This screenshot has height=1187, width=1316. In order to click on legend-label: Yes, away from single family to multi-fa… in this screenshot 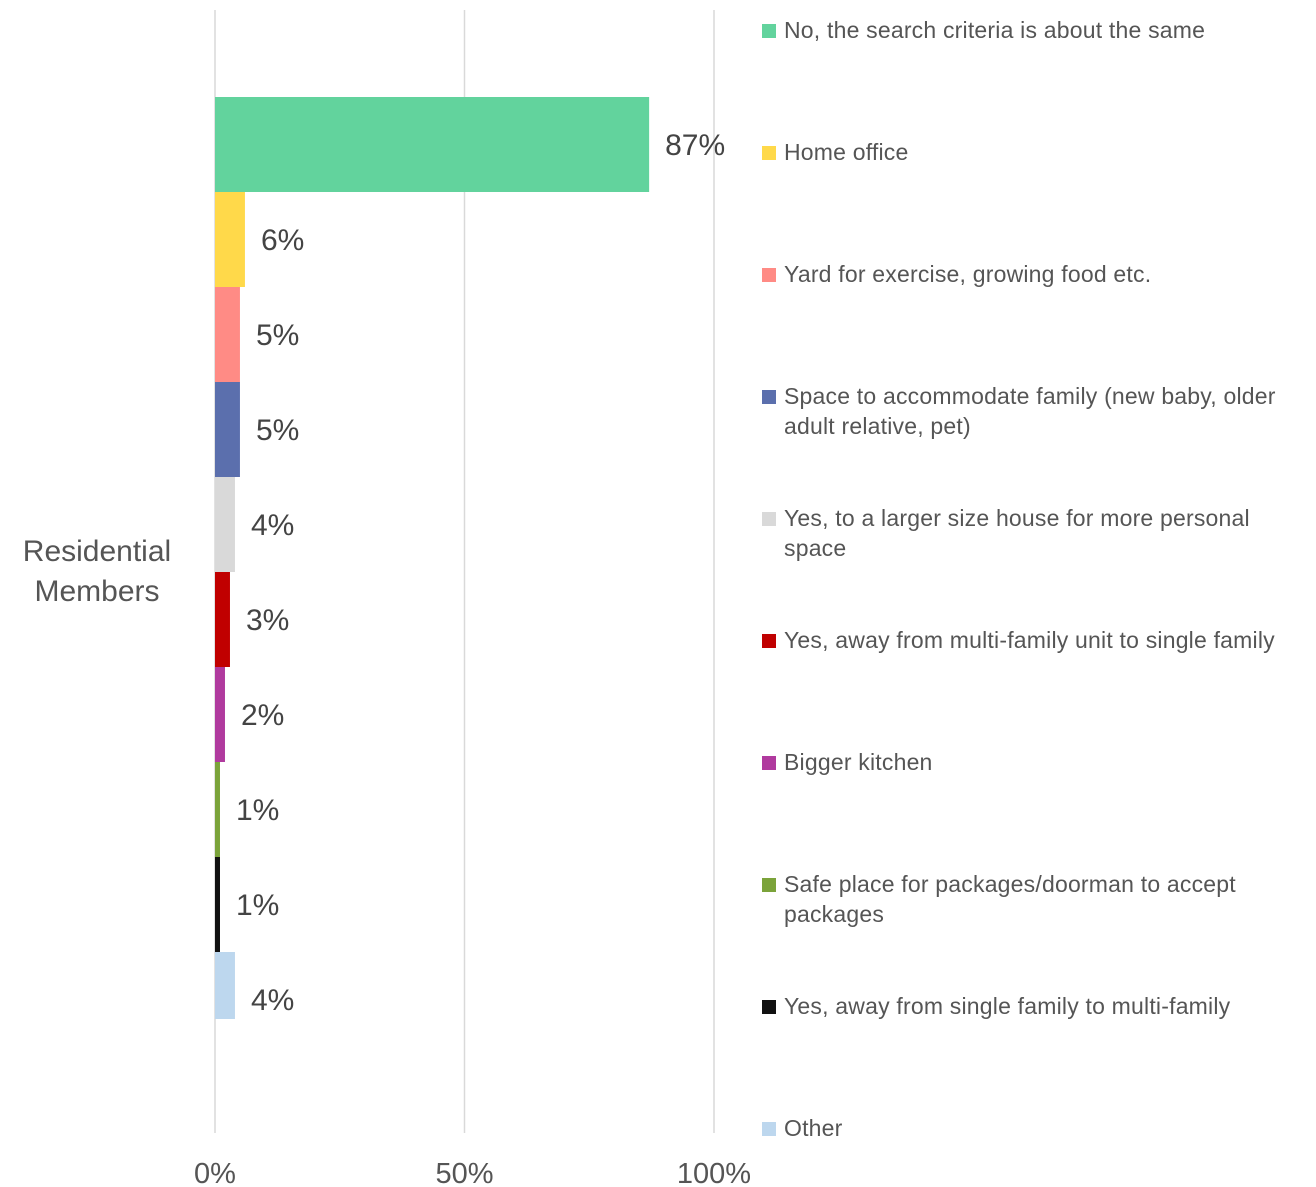, I will do `click(1007, 1006)`.